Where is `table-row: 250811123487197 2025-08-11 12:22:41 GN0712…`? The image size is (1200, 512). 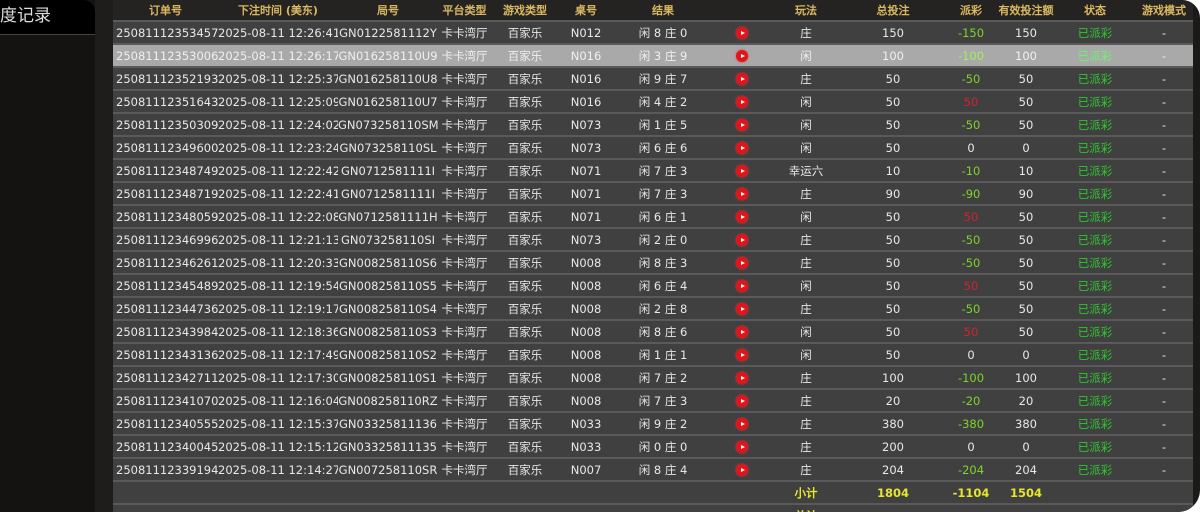 table-row: 250811123487197 2025-08-11 12:22:41 GN0712… is located at coordinates (653, 193).